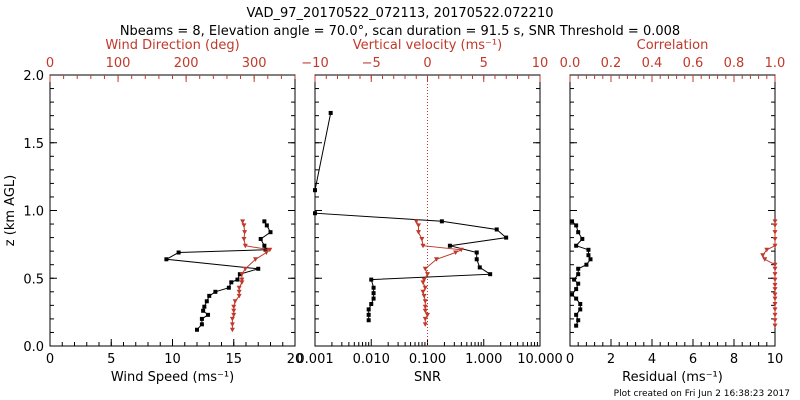 This screenshot has width=800, height=400. What do you see at coordinates (483, 359) in the screenshot?
I see `x-tick-label: 1.000` at bounding box center [483, 359].